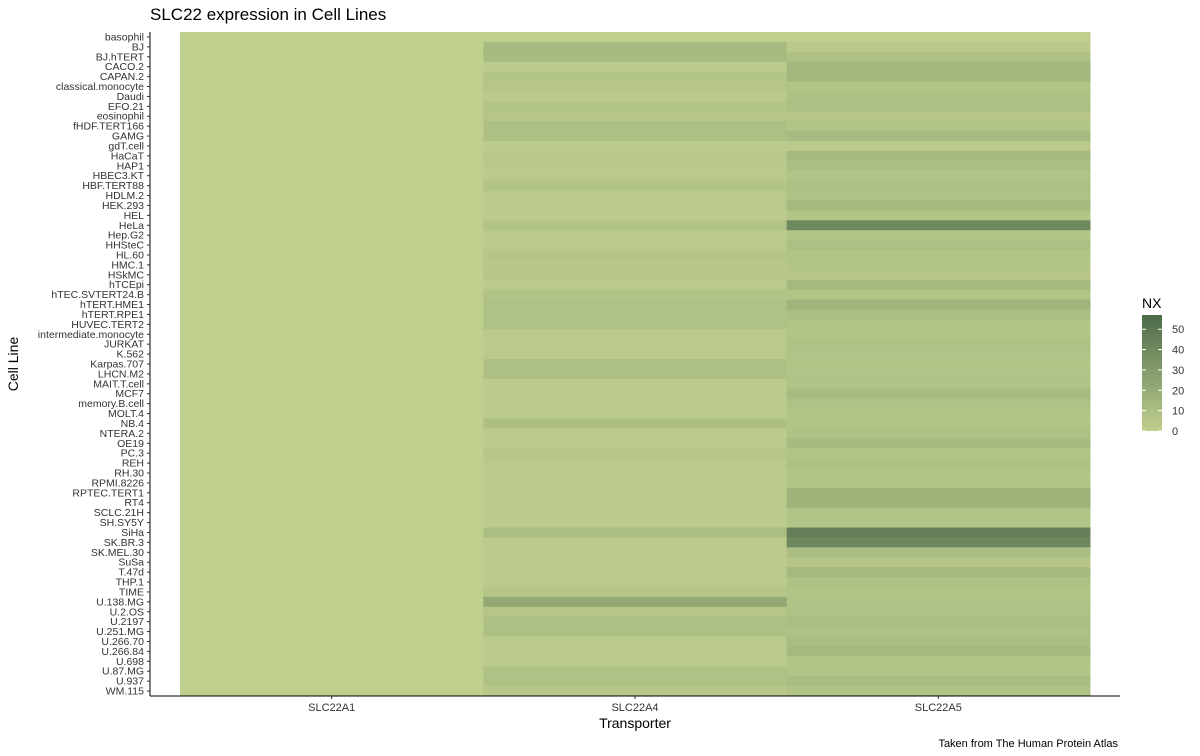  I want to click on y-tick-label: U.266.70, so click(122, 642).